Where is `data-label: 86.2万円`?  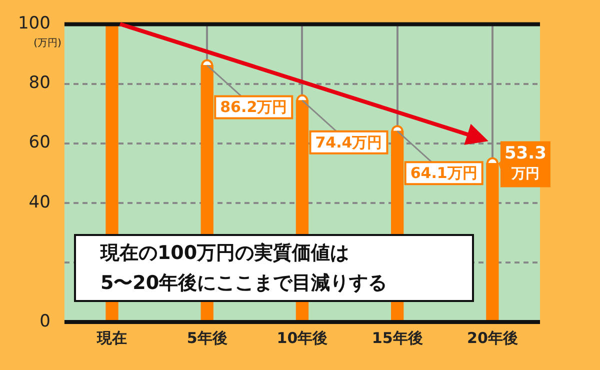
data-label: 86.2万円 is located at coordinates (254, 107).